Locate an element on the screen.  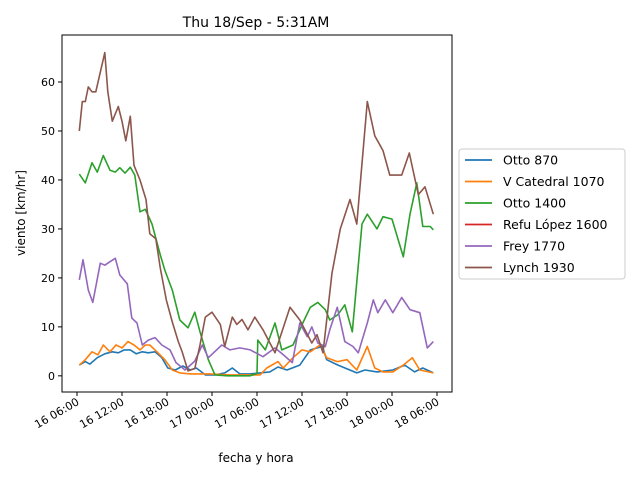
legend-box is located at coordinates (542, 214).